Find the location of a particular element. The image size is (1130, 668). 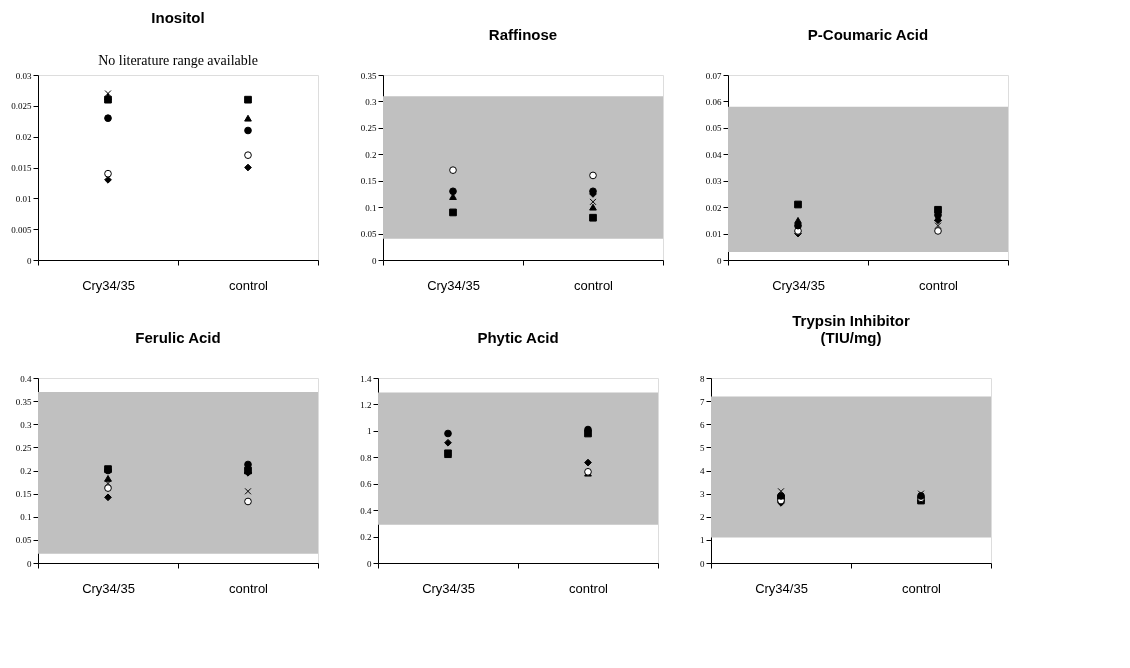

y-tick-label: 0.025 is located at coordinates (21, 106).